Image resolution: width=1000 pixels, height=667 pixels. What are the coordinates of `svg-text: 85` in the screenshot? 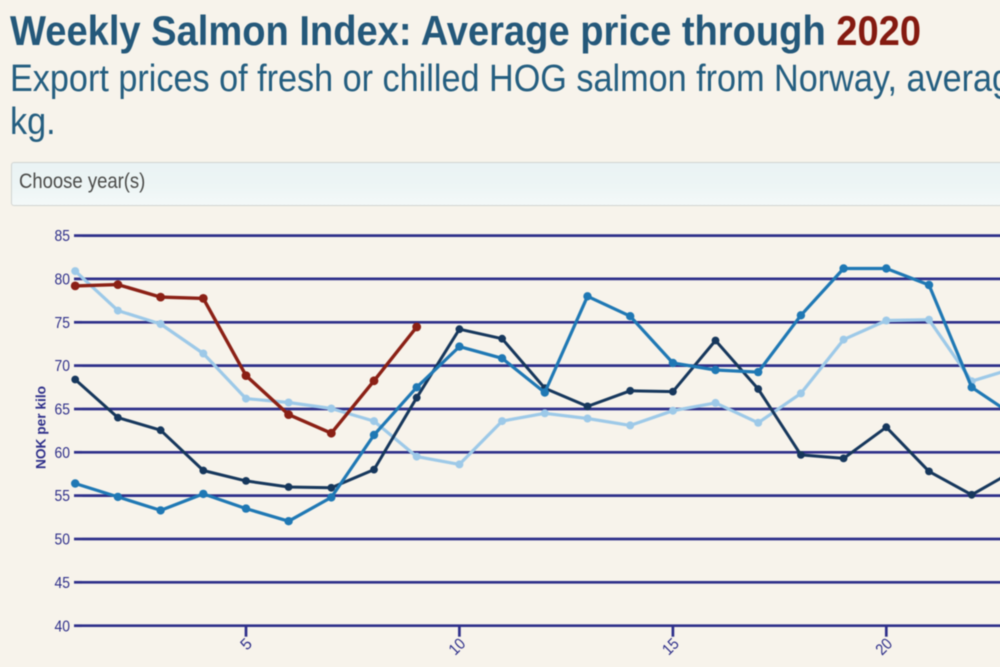 It's located at (63, 236).